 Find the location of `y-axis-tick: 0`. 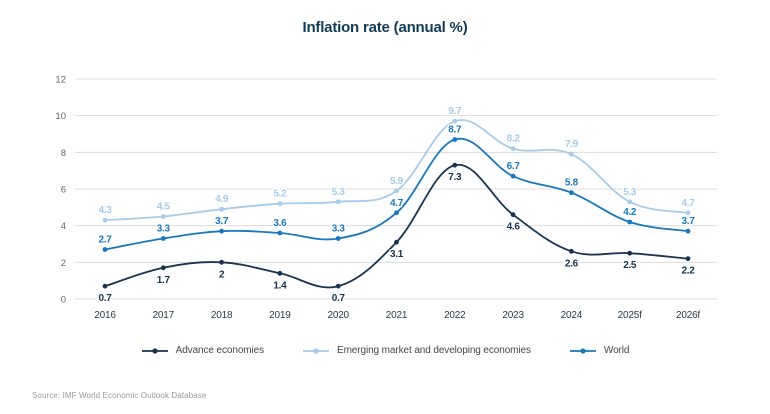

y-axis-tick: 0 is located at coordinates (63, 300).